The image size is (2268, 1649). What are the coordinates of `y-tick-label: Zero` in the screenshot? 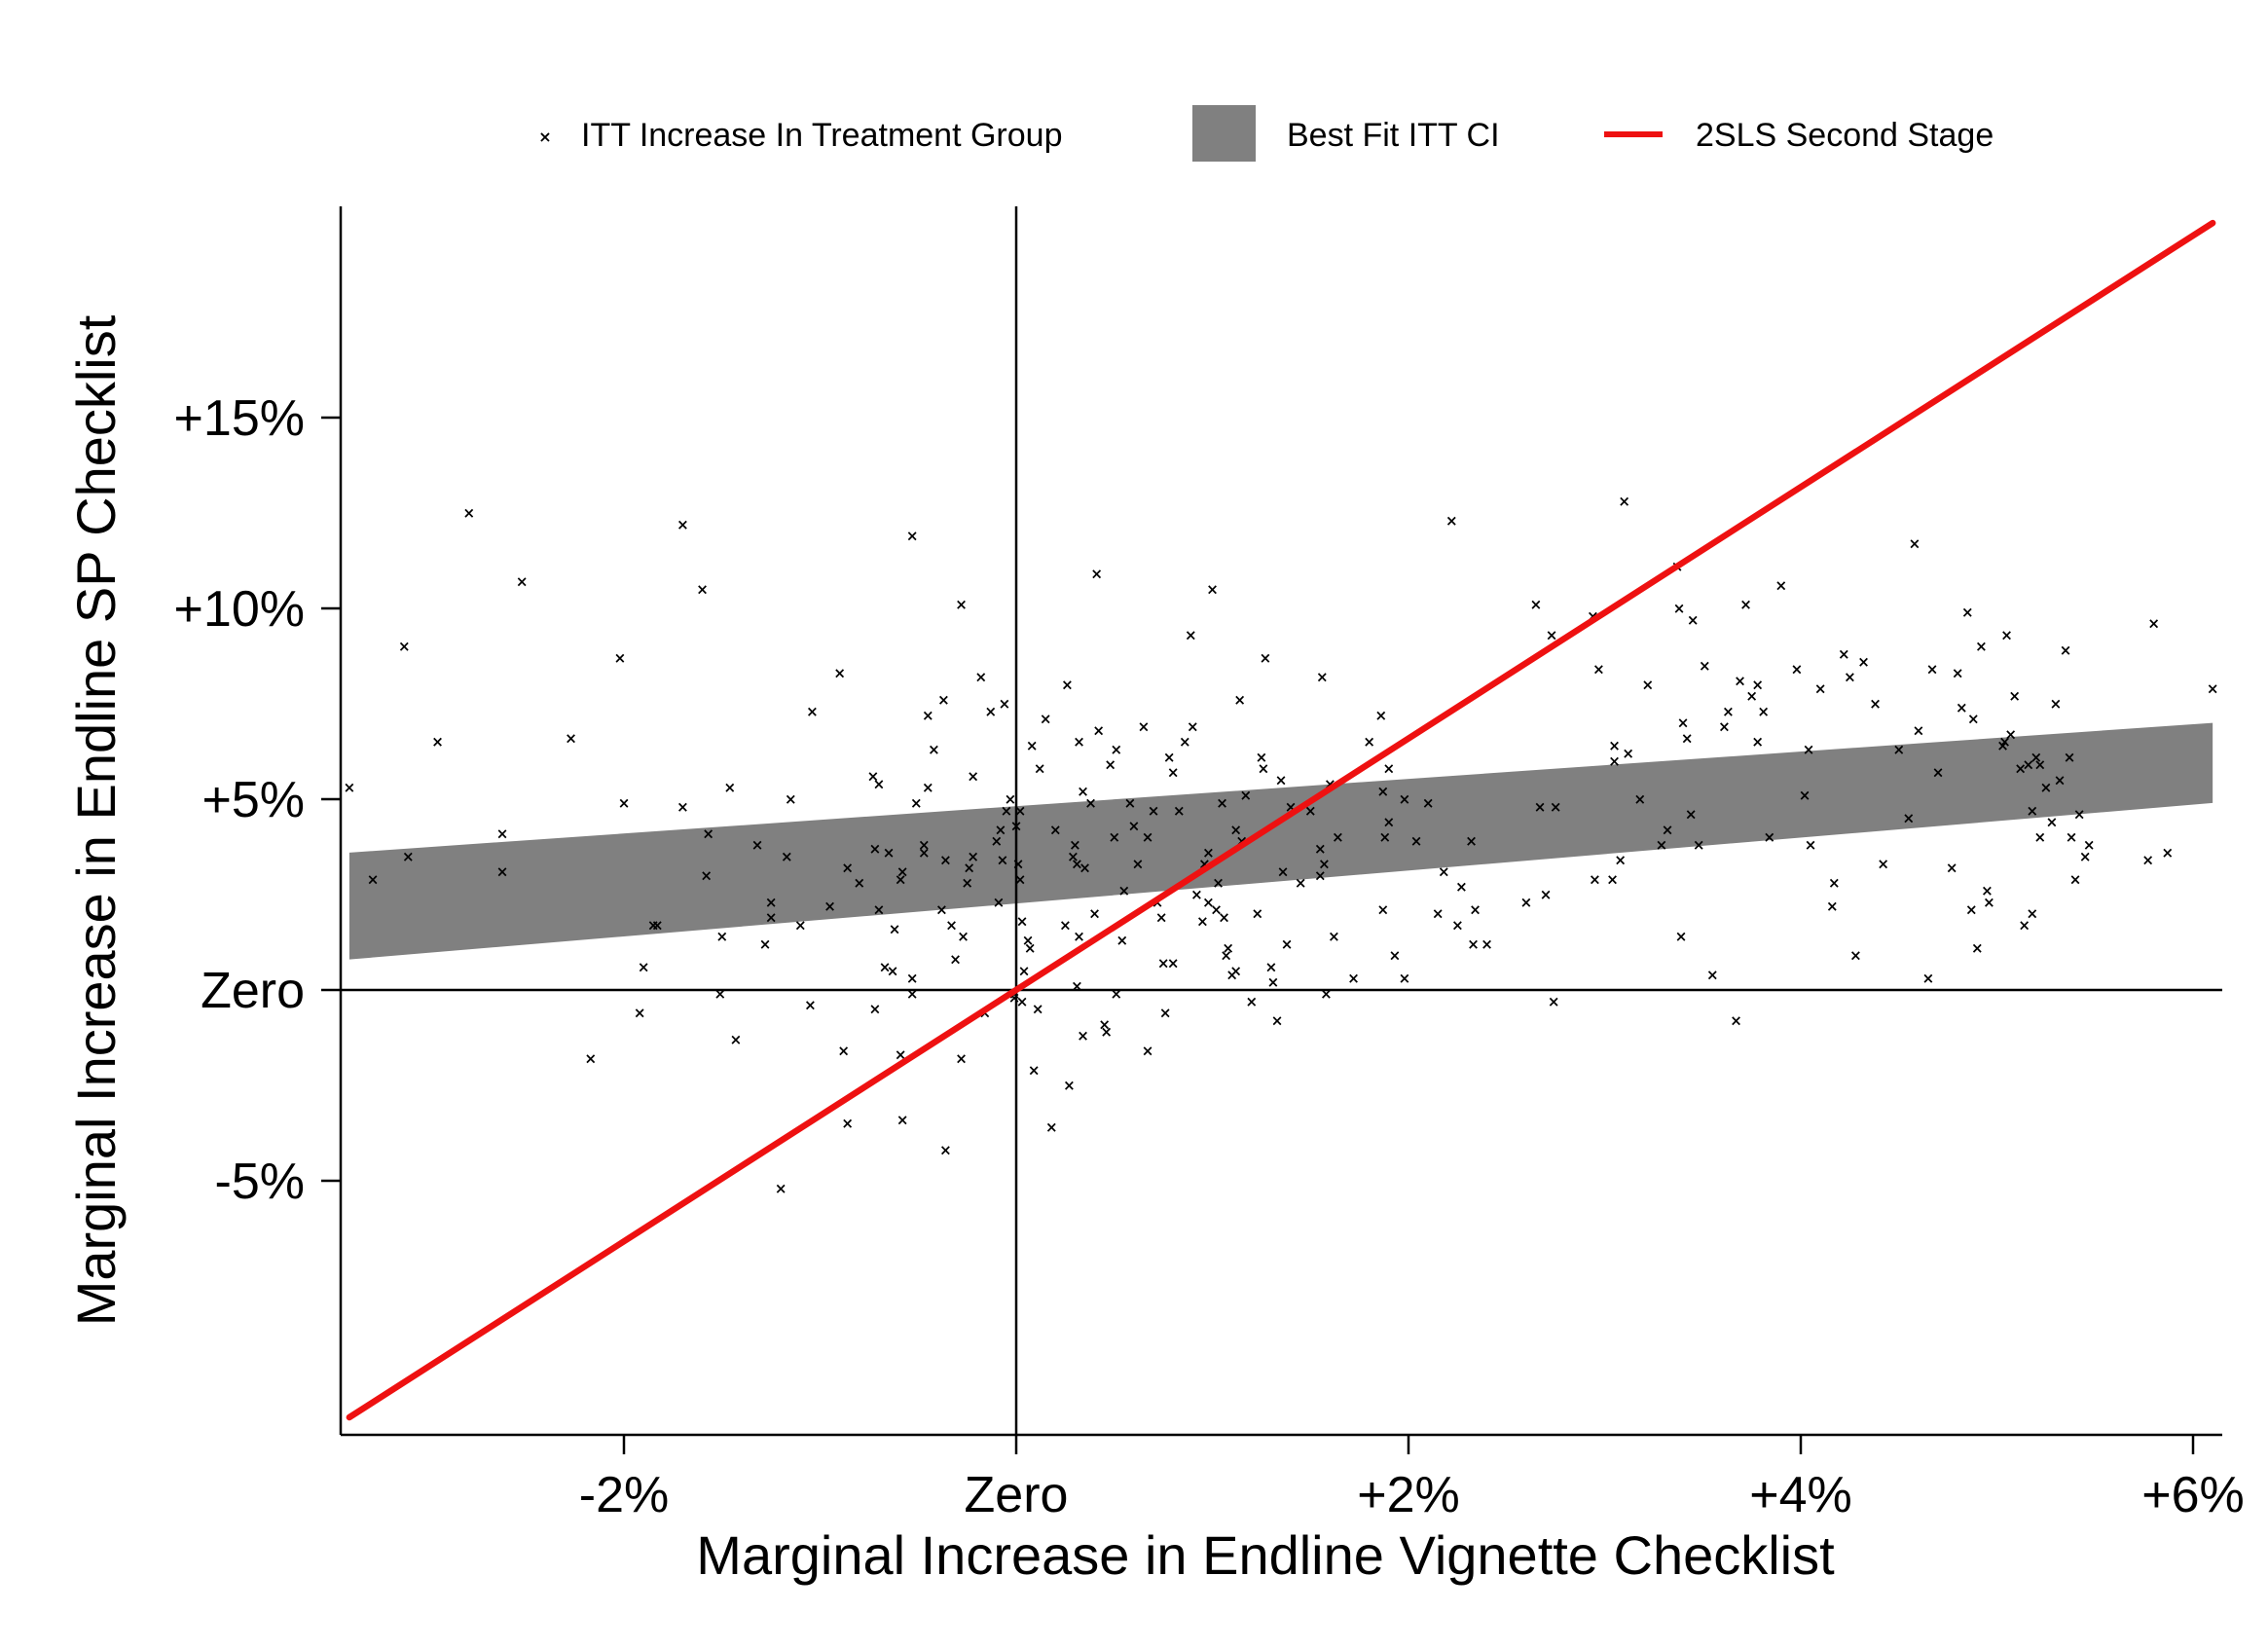 It's located at (253, 991).